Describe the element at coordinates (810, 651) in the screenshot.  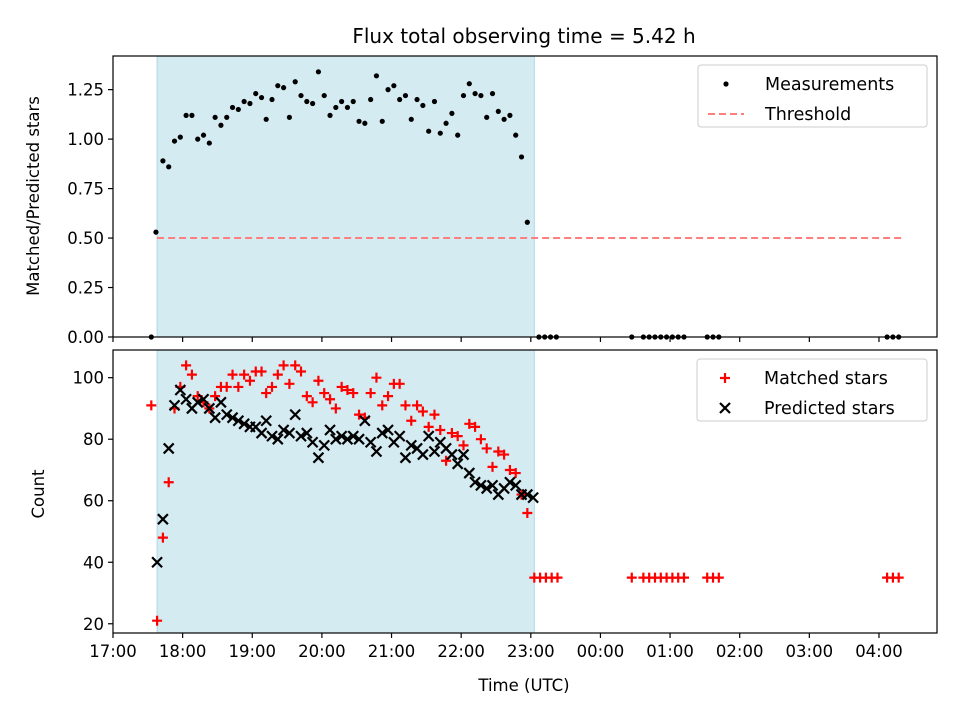
I see `x-tick-label: 03:00` at that location.